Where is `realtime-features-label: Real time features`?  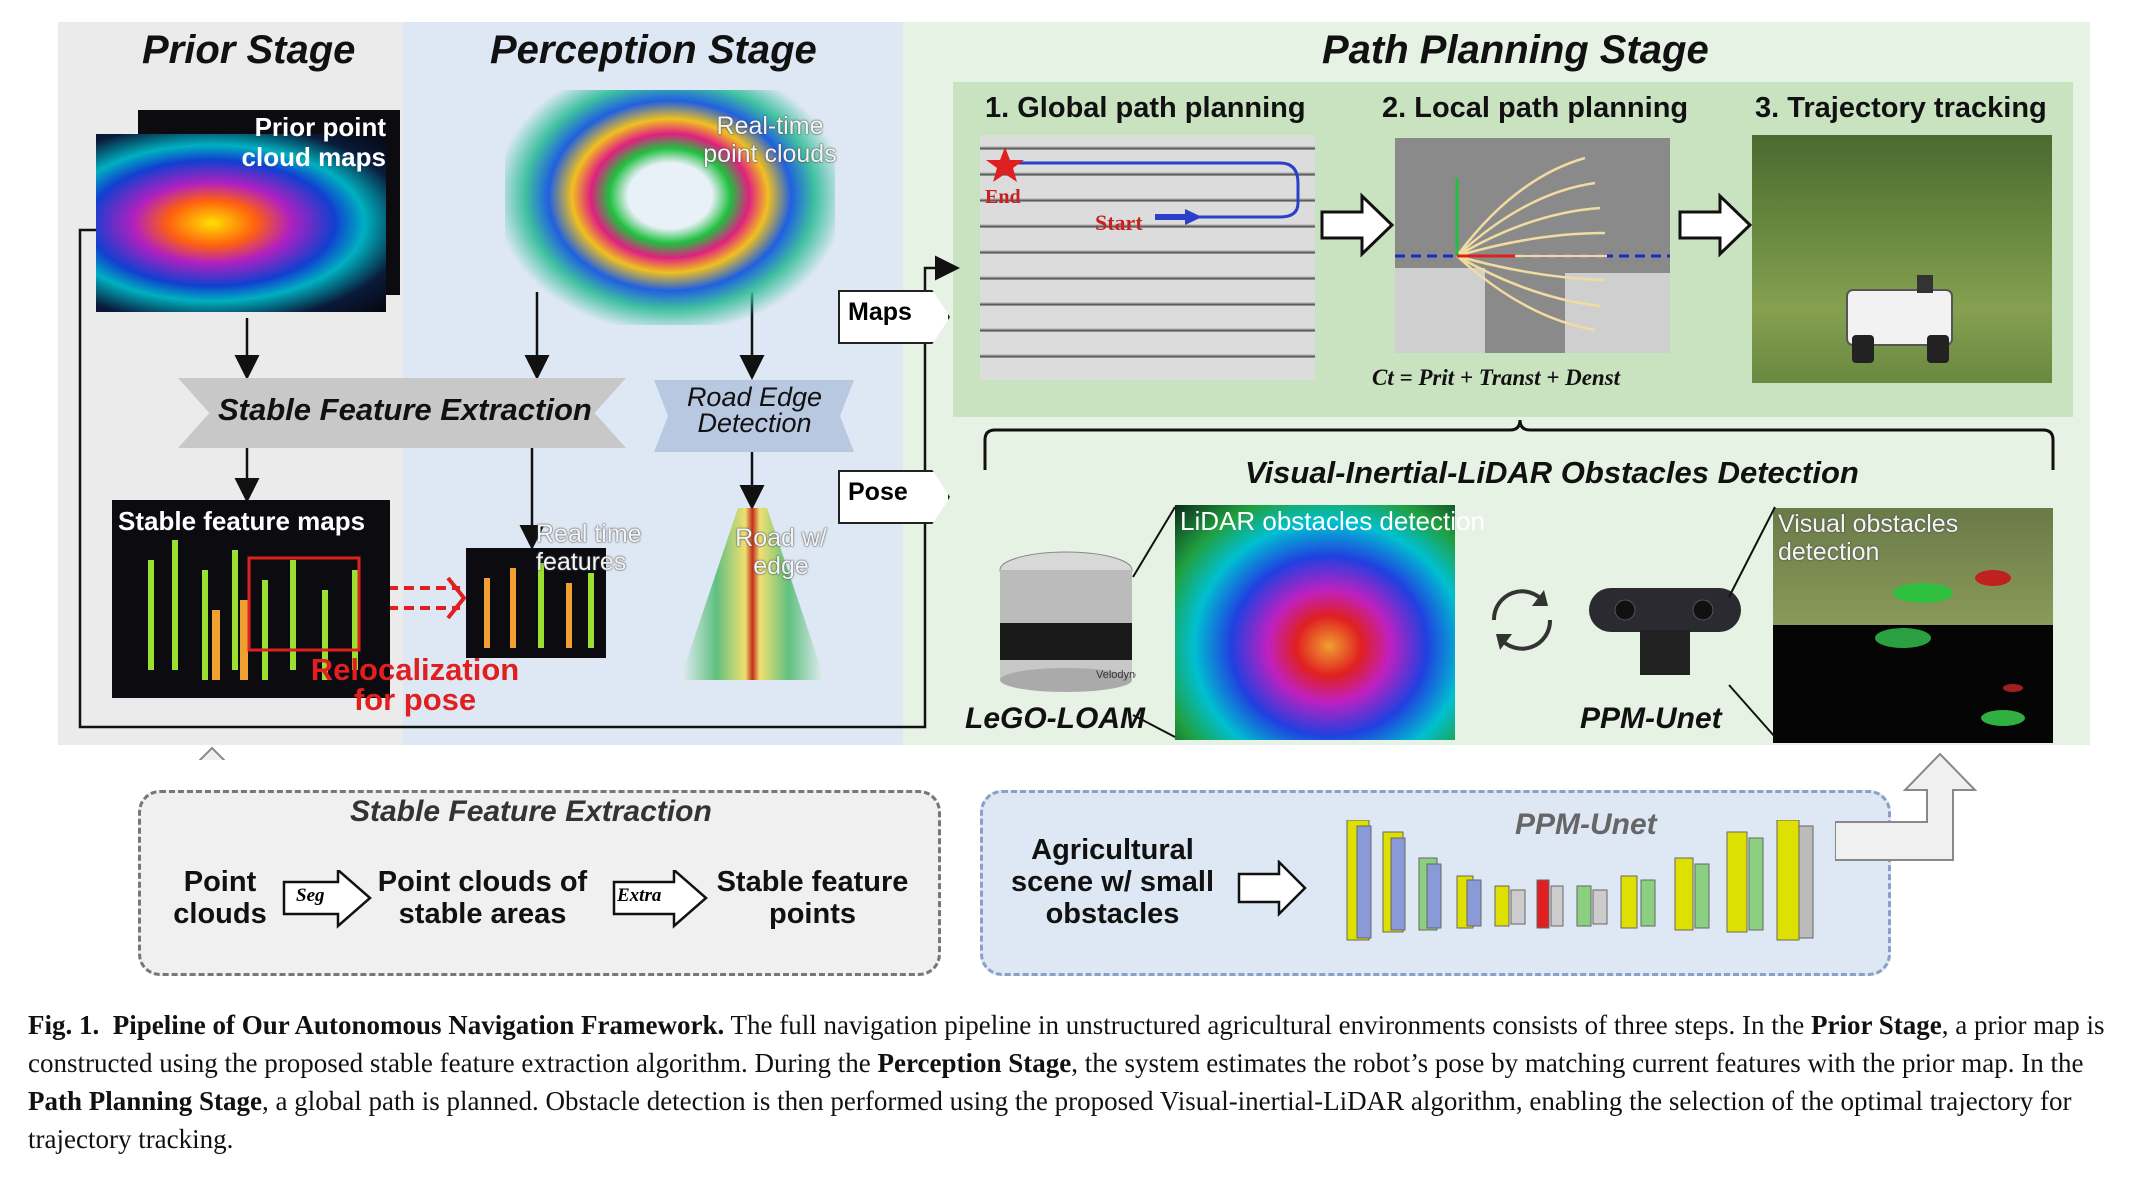 realtime-features-label: Real time features is located at coordinates (589, 548).